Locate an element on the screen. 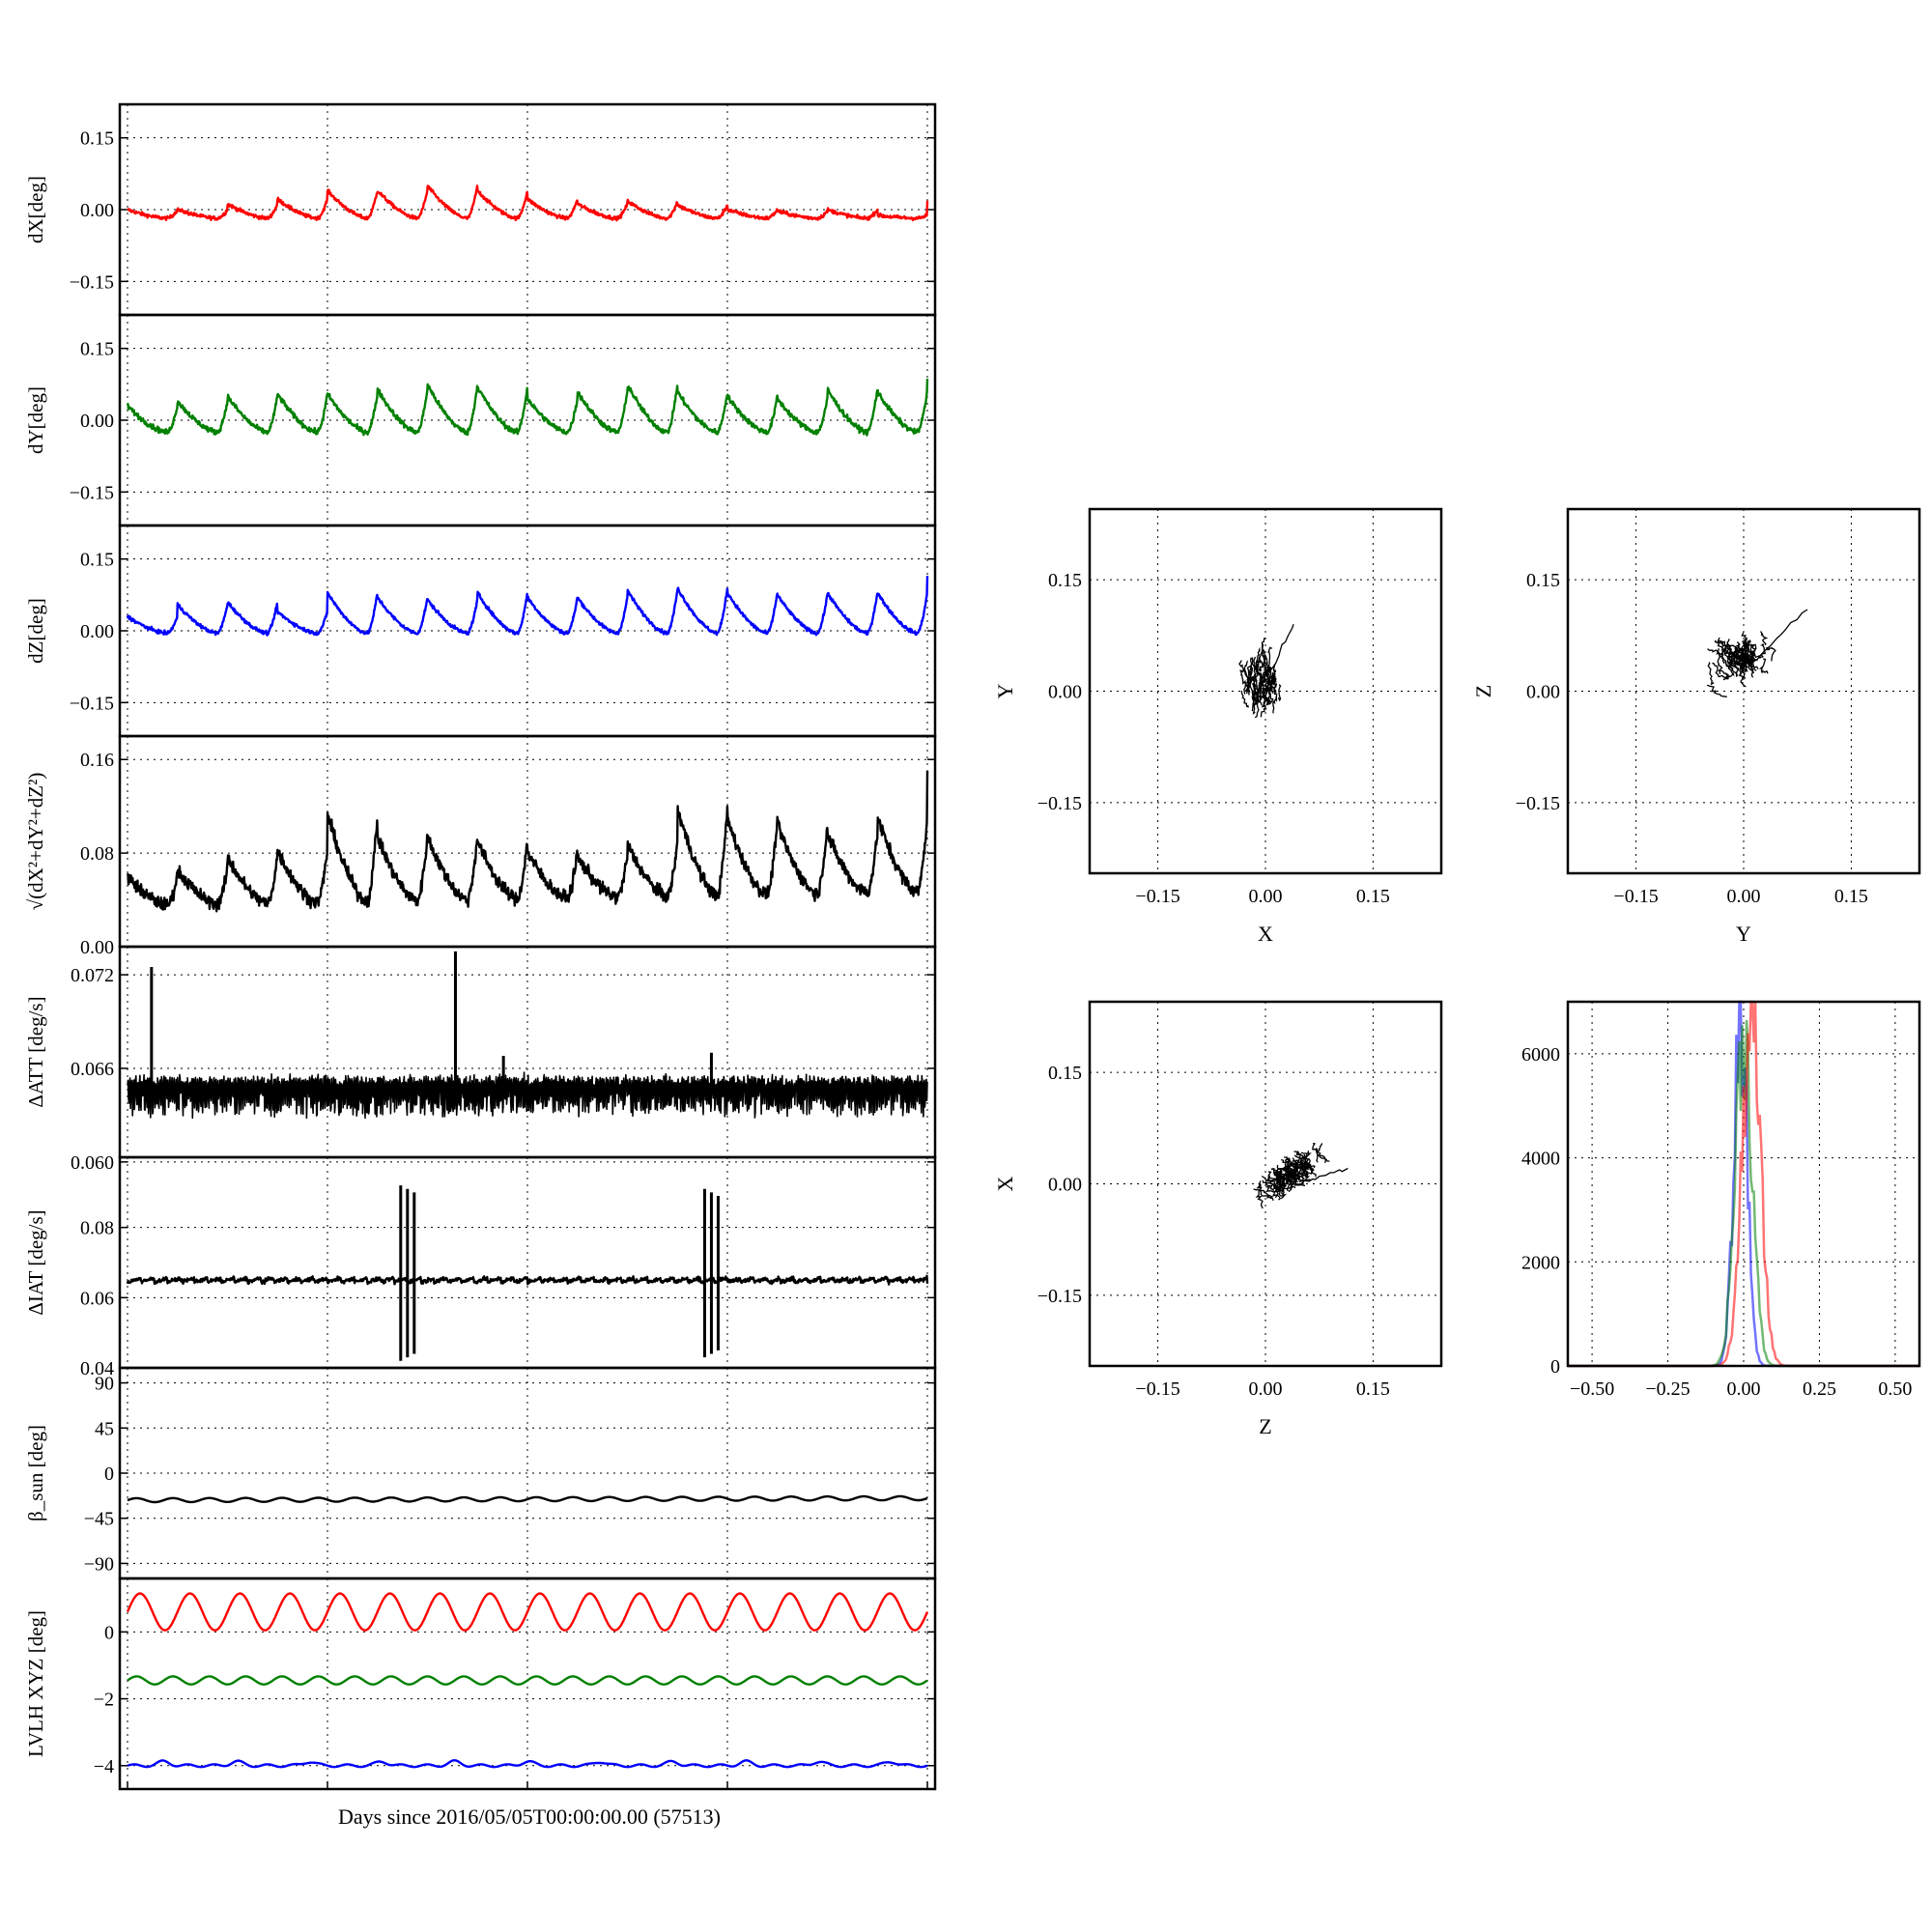 The height and width of the screenshot is (1932, 1932). panel-dY: 0.15 0.00 −0.15 dY[deg] is located at coordinates (480, 420).